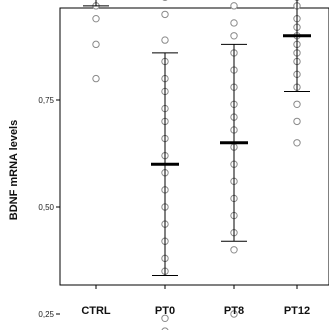 Image resolution: width=329 pixels, height=330 pixels. Describe the element at coordinates (195, 301) in the screenshot. I see `x-labels-group: CTRL PT0 PT8 PT12` at that location.